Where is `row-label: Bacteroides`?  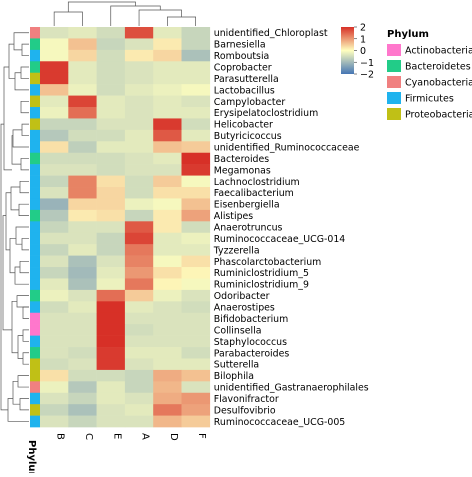
row-label: Bacteroides is located at coordinates (241, 159).